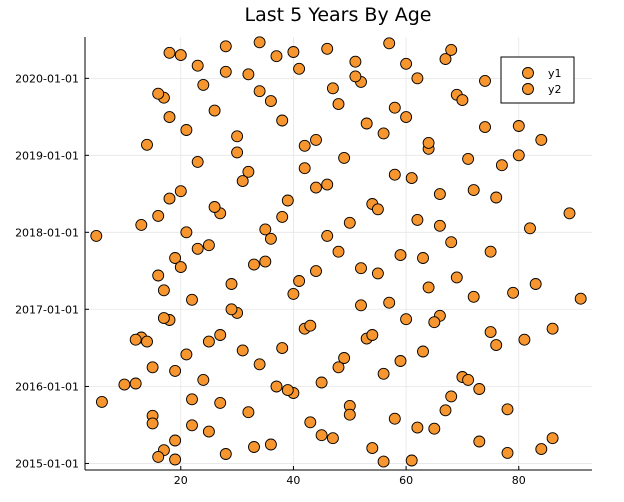 This screenshot has height=502, width=624. I want to click on y-tick-label: 2015-01-01, so click(47, 463).